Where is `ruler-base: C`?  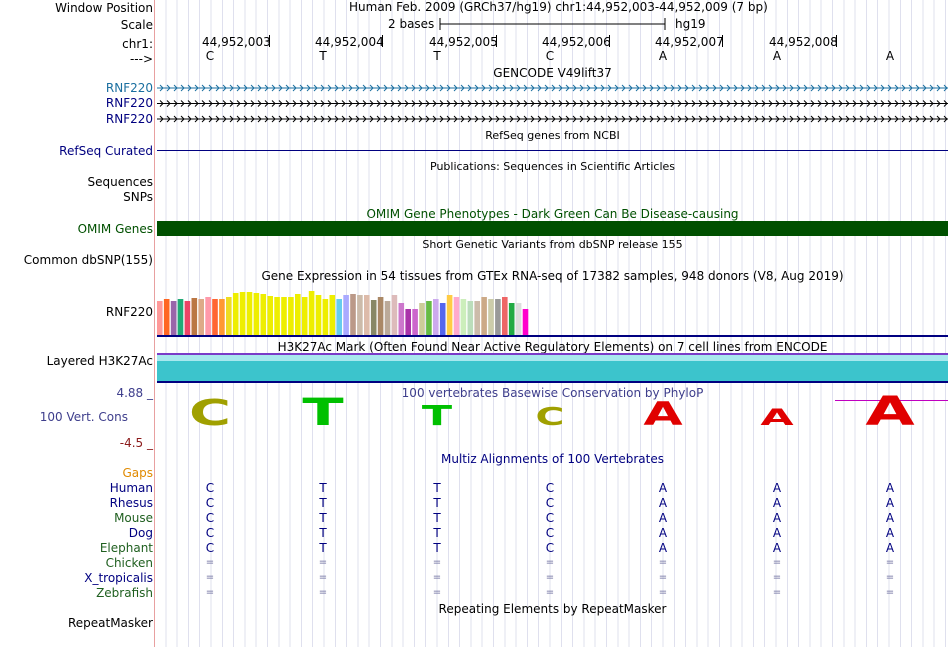
ruler-base: C is located at coordinates (210, 56).